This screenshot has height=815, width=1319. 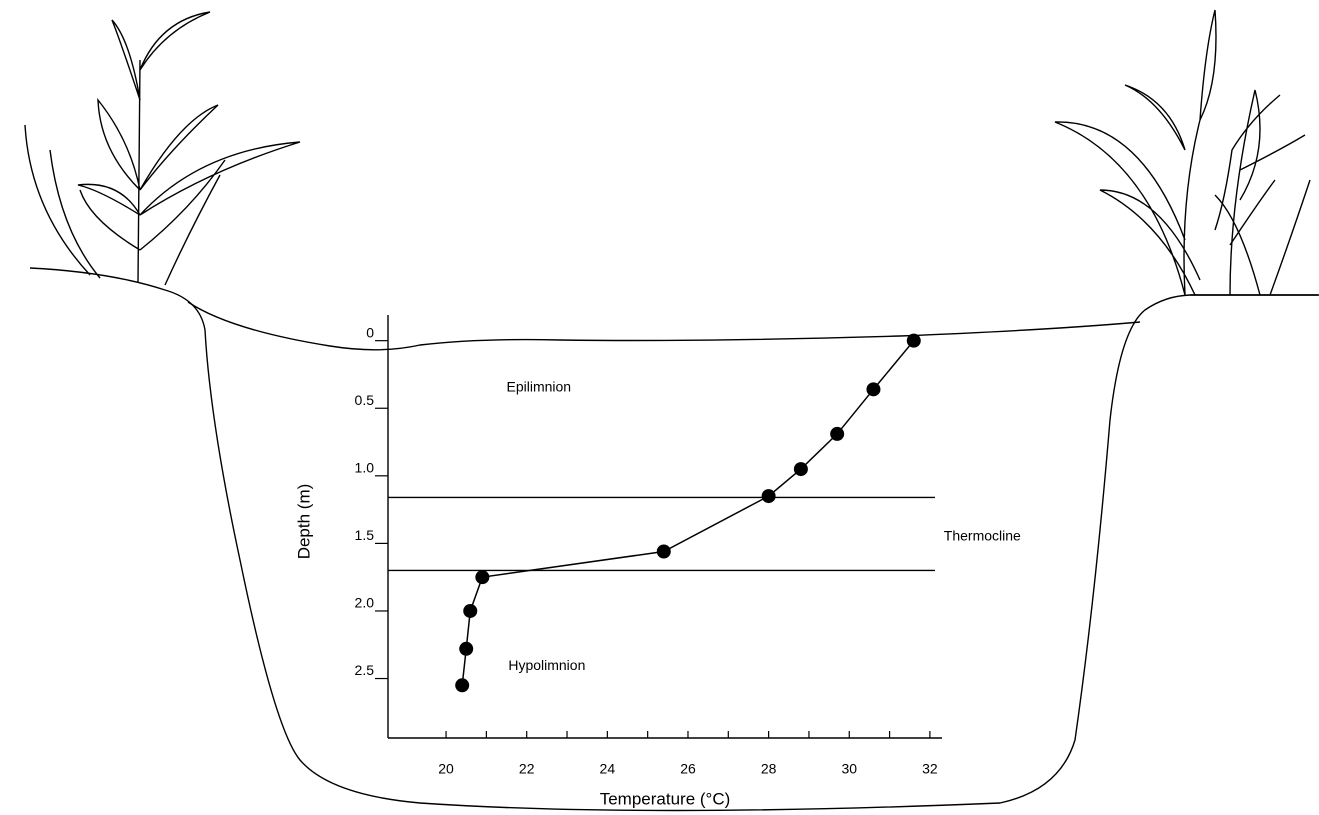 What do you see at coordinates (1186, 152) in the screenshot?
I see `plant-right` at bounding box center [1186, 152].